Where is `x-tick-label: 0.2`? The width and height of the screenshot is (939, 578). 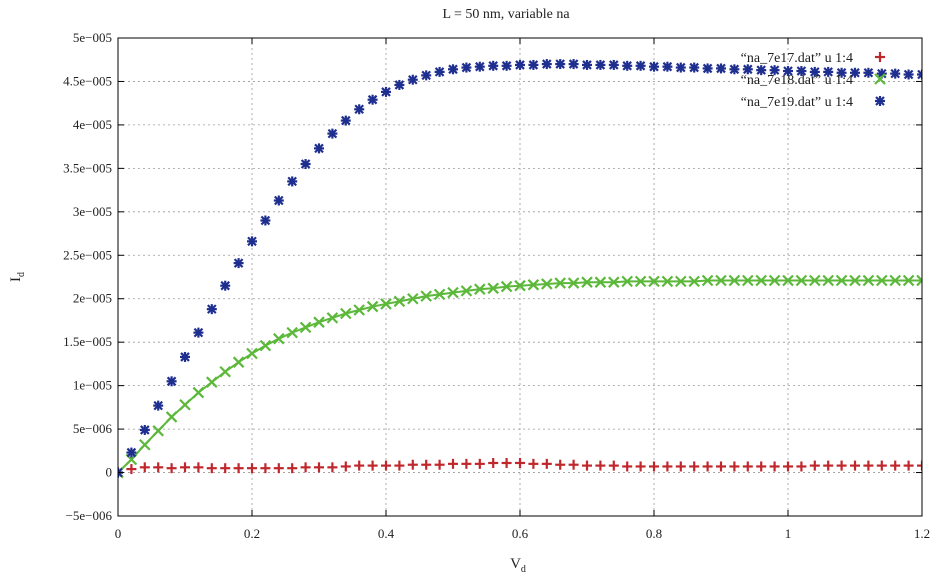 x-tick-label: 0.2 is located at coordinates (252, 533).